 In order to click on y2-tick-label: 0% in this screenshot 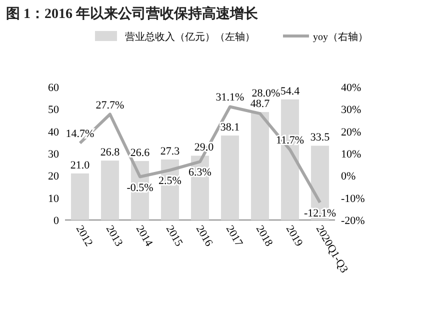, I will do `click(348, 176)`.